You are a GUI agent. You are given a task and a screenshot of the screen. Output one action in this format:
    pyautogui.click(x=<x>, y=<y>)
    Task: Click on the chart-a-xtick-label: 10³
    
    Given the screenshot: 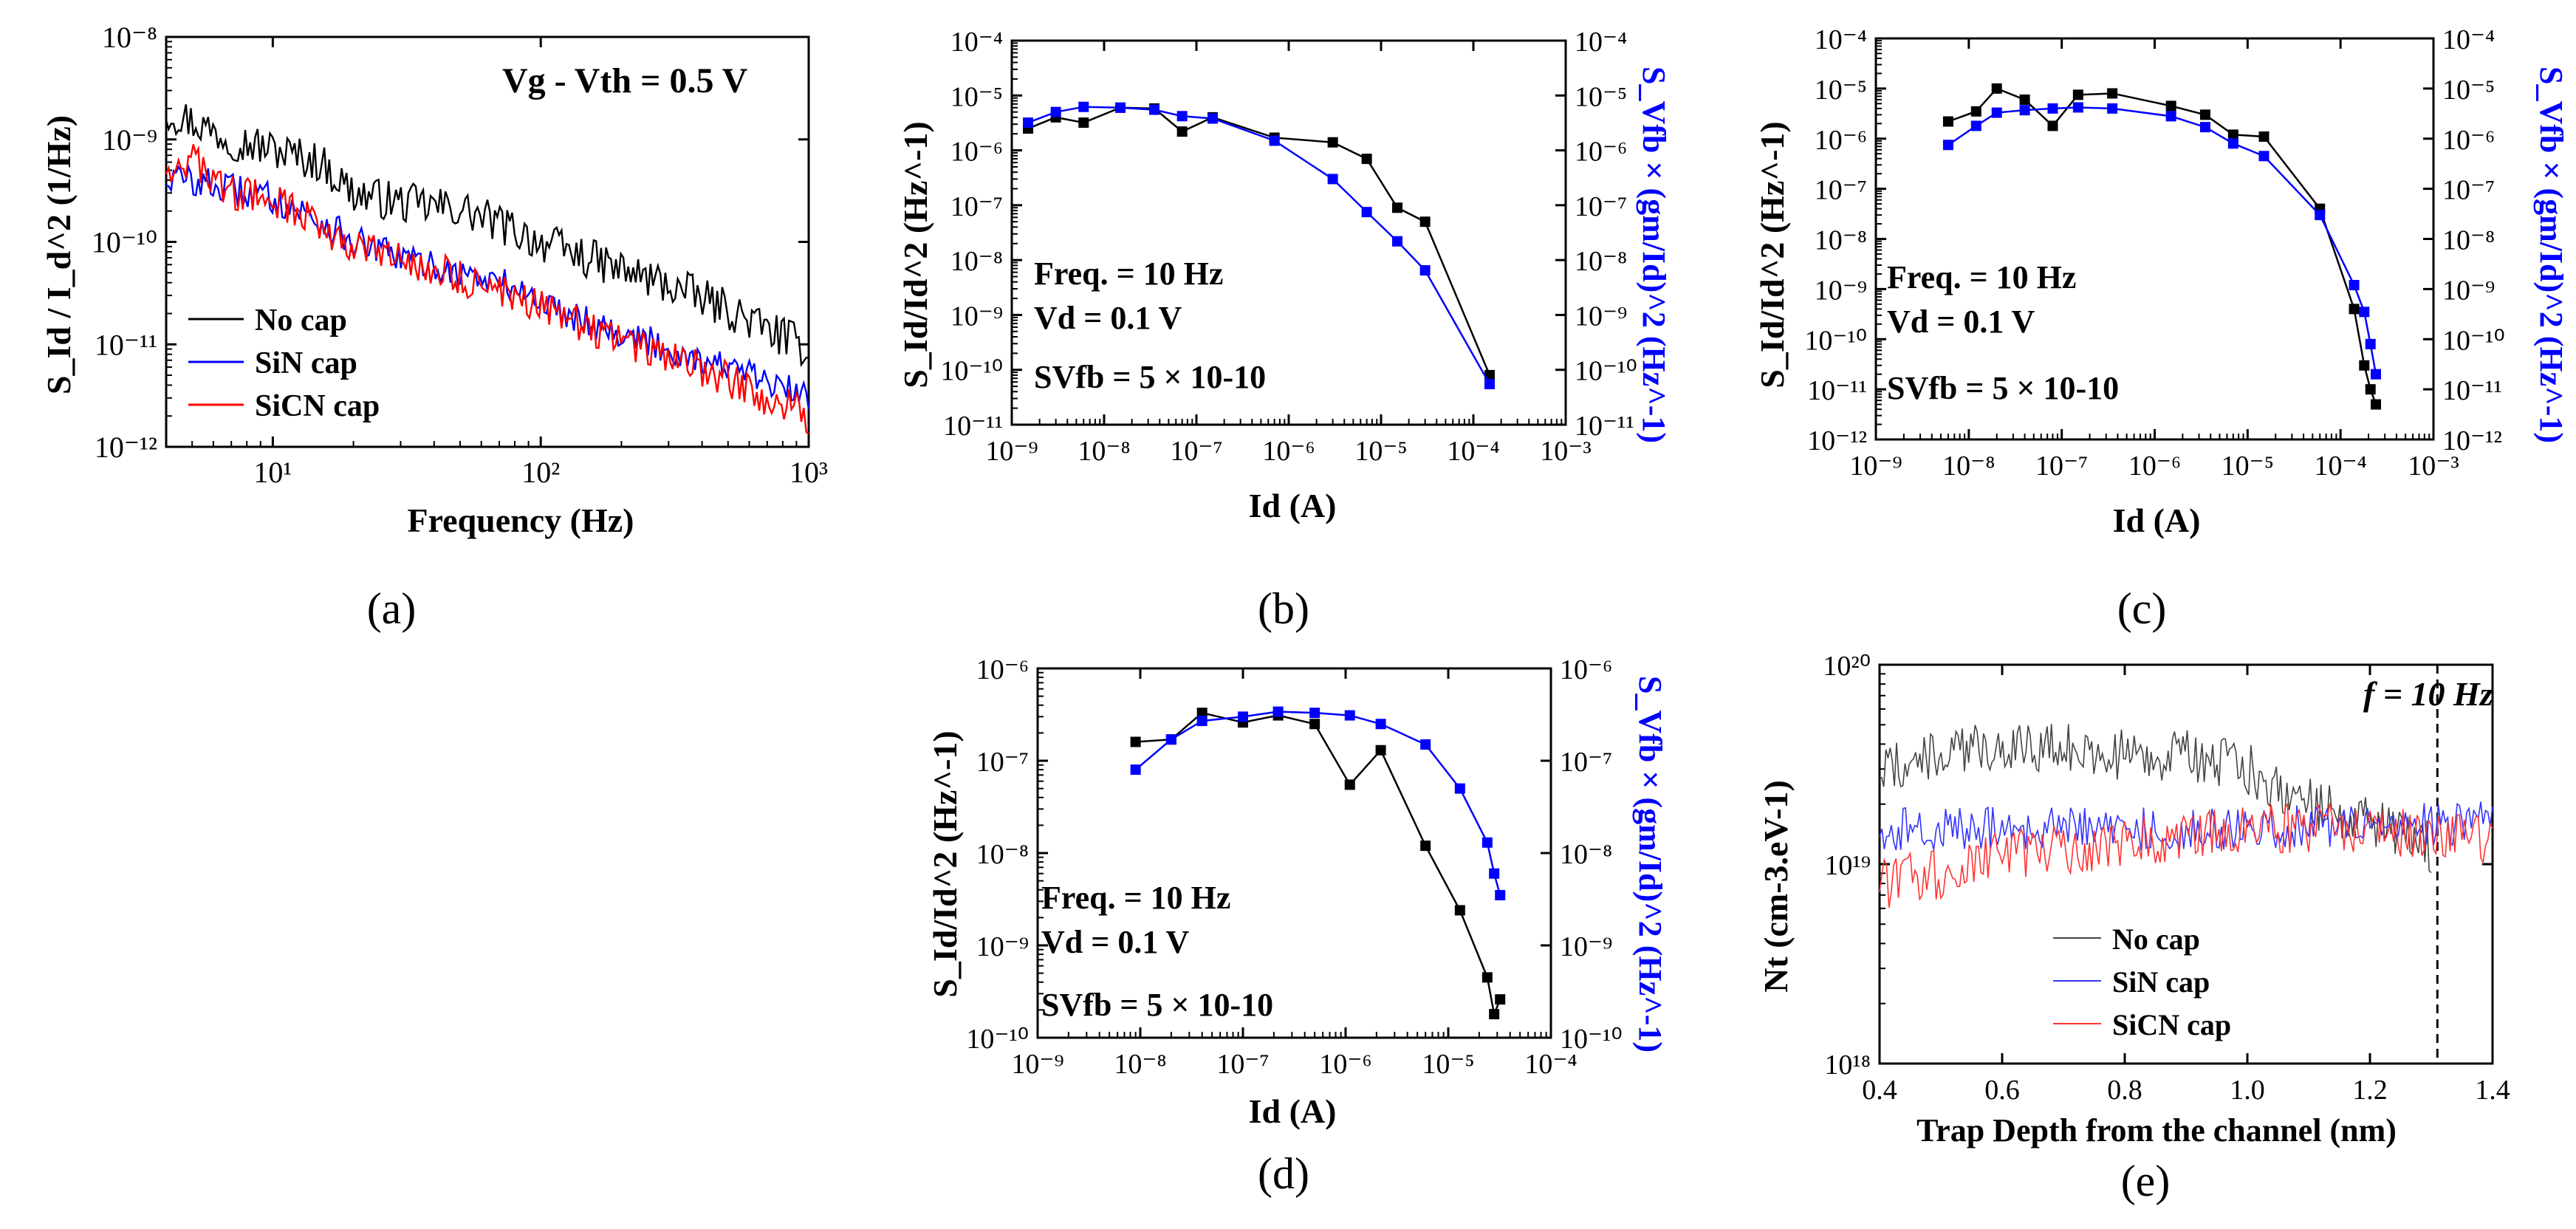 What is the action you would take?
    pyautogui.click(x=808, y=472)
    